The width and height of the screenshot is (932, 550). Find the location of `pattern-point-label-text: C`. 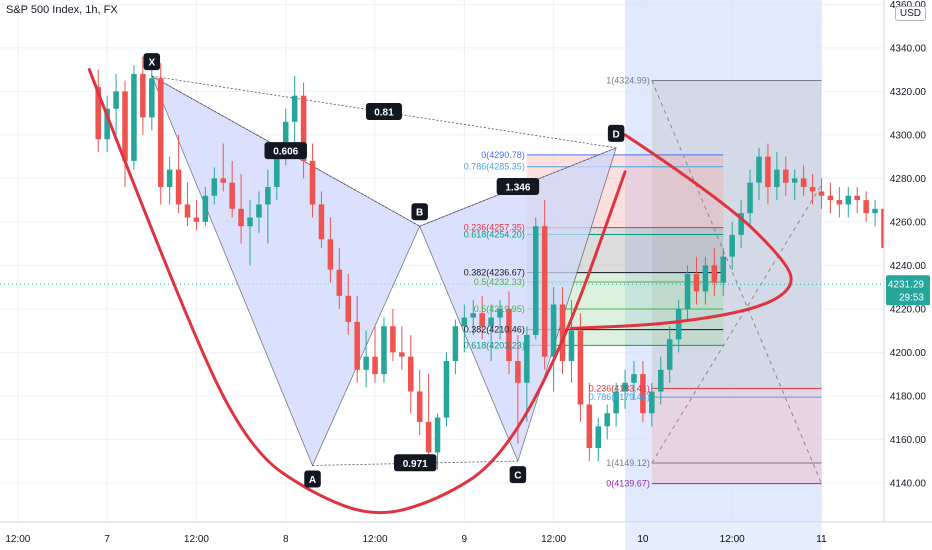

pattern-point-label-text: C is located at coordinates (517, 476).